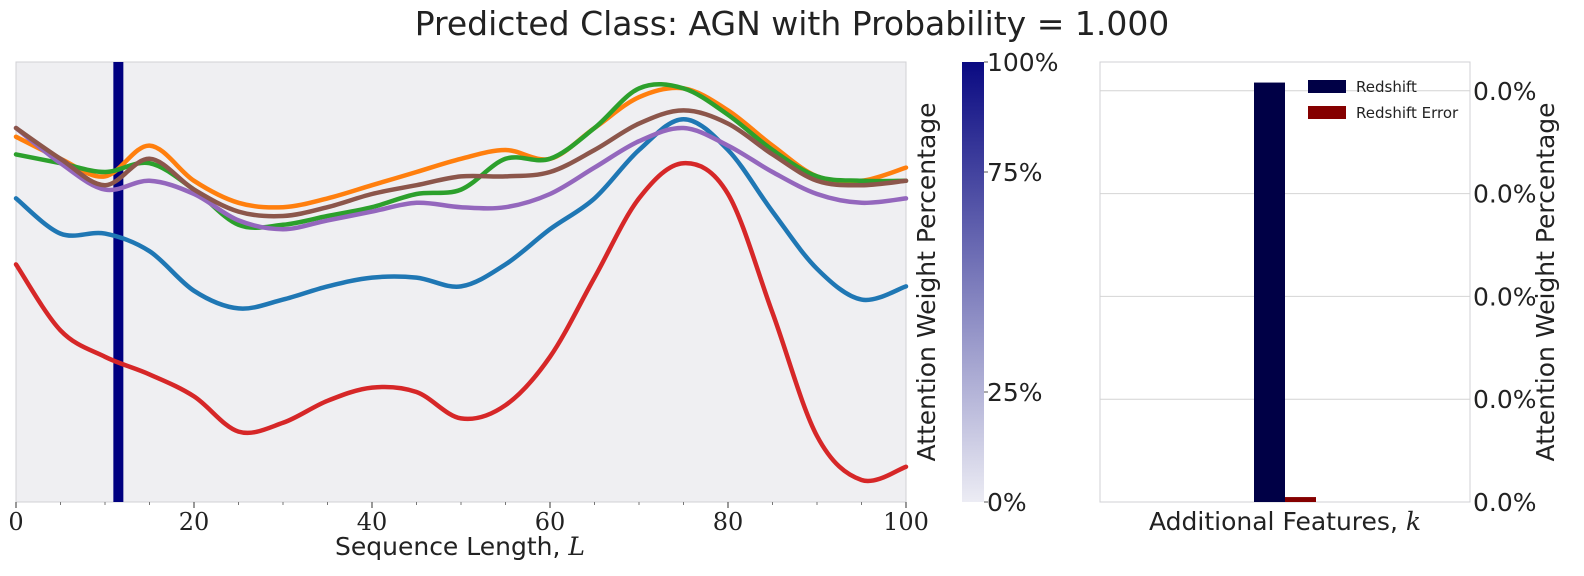 The height and width of the screenshot is (576, 1584). What do you see at coordinates (1269, 292) in the screenshot?
I see `bar-redshift` at bounding box center [1269, 292].